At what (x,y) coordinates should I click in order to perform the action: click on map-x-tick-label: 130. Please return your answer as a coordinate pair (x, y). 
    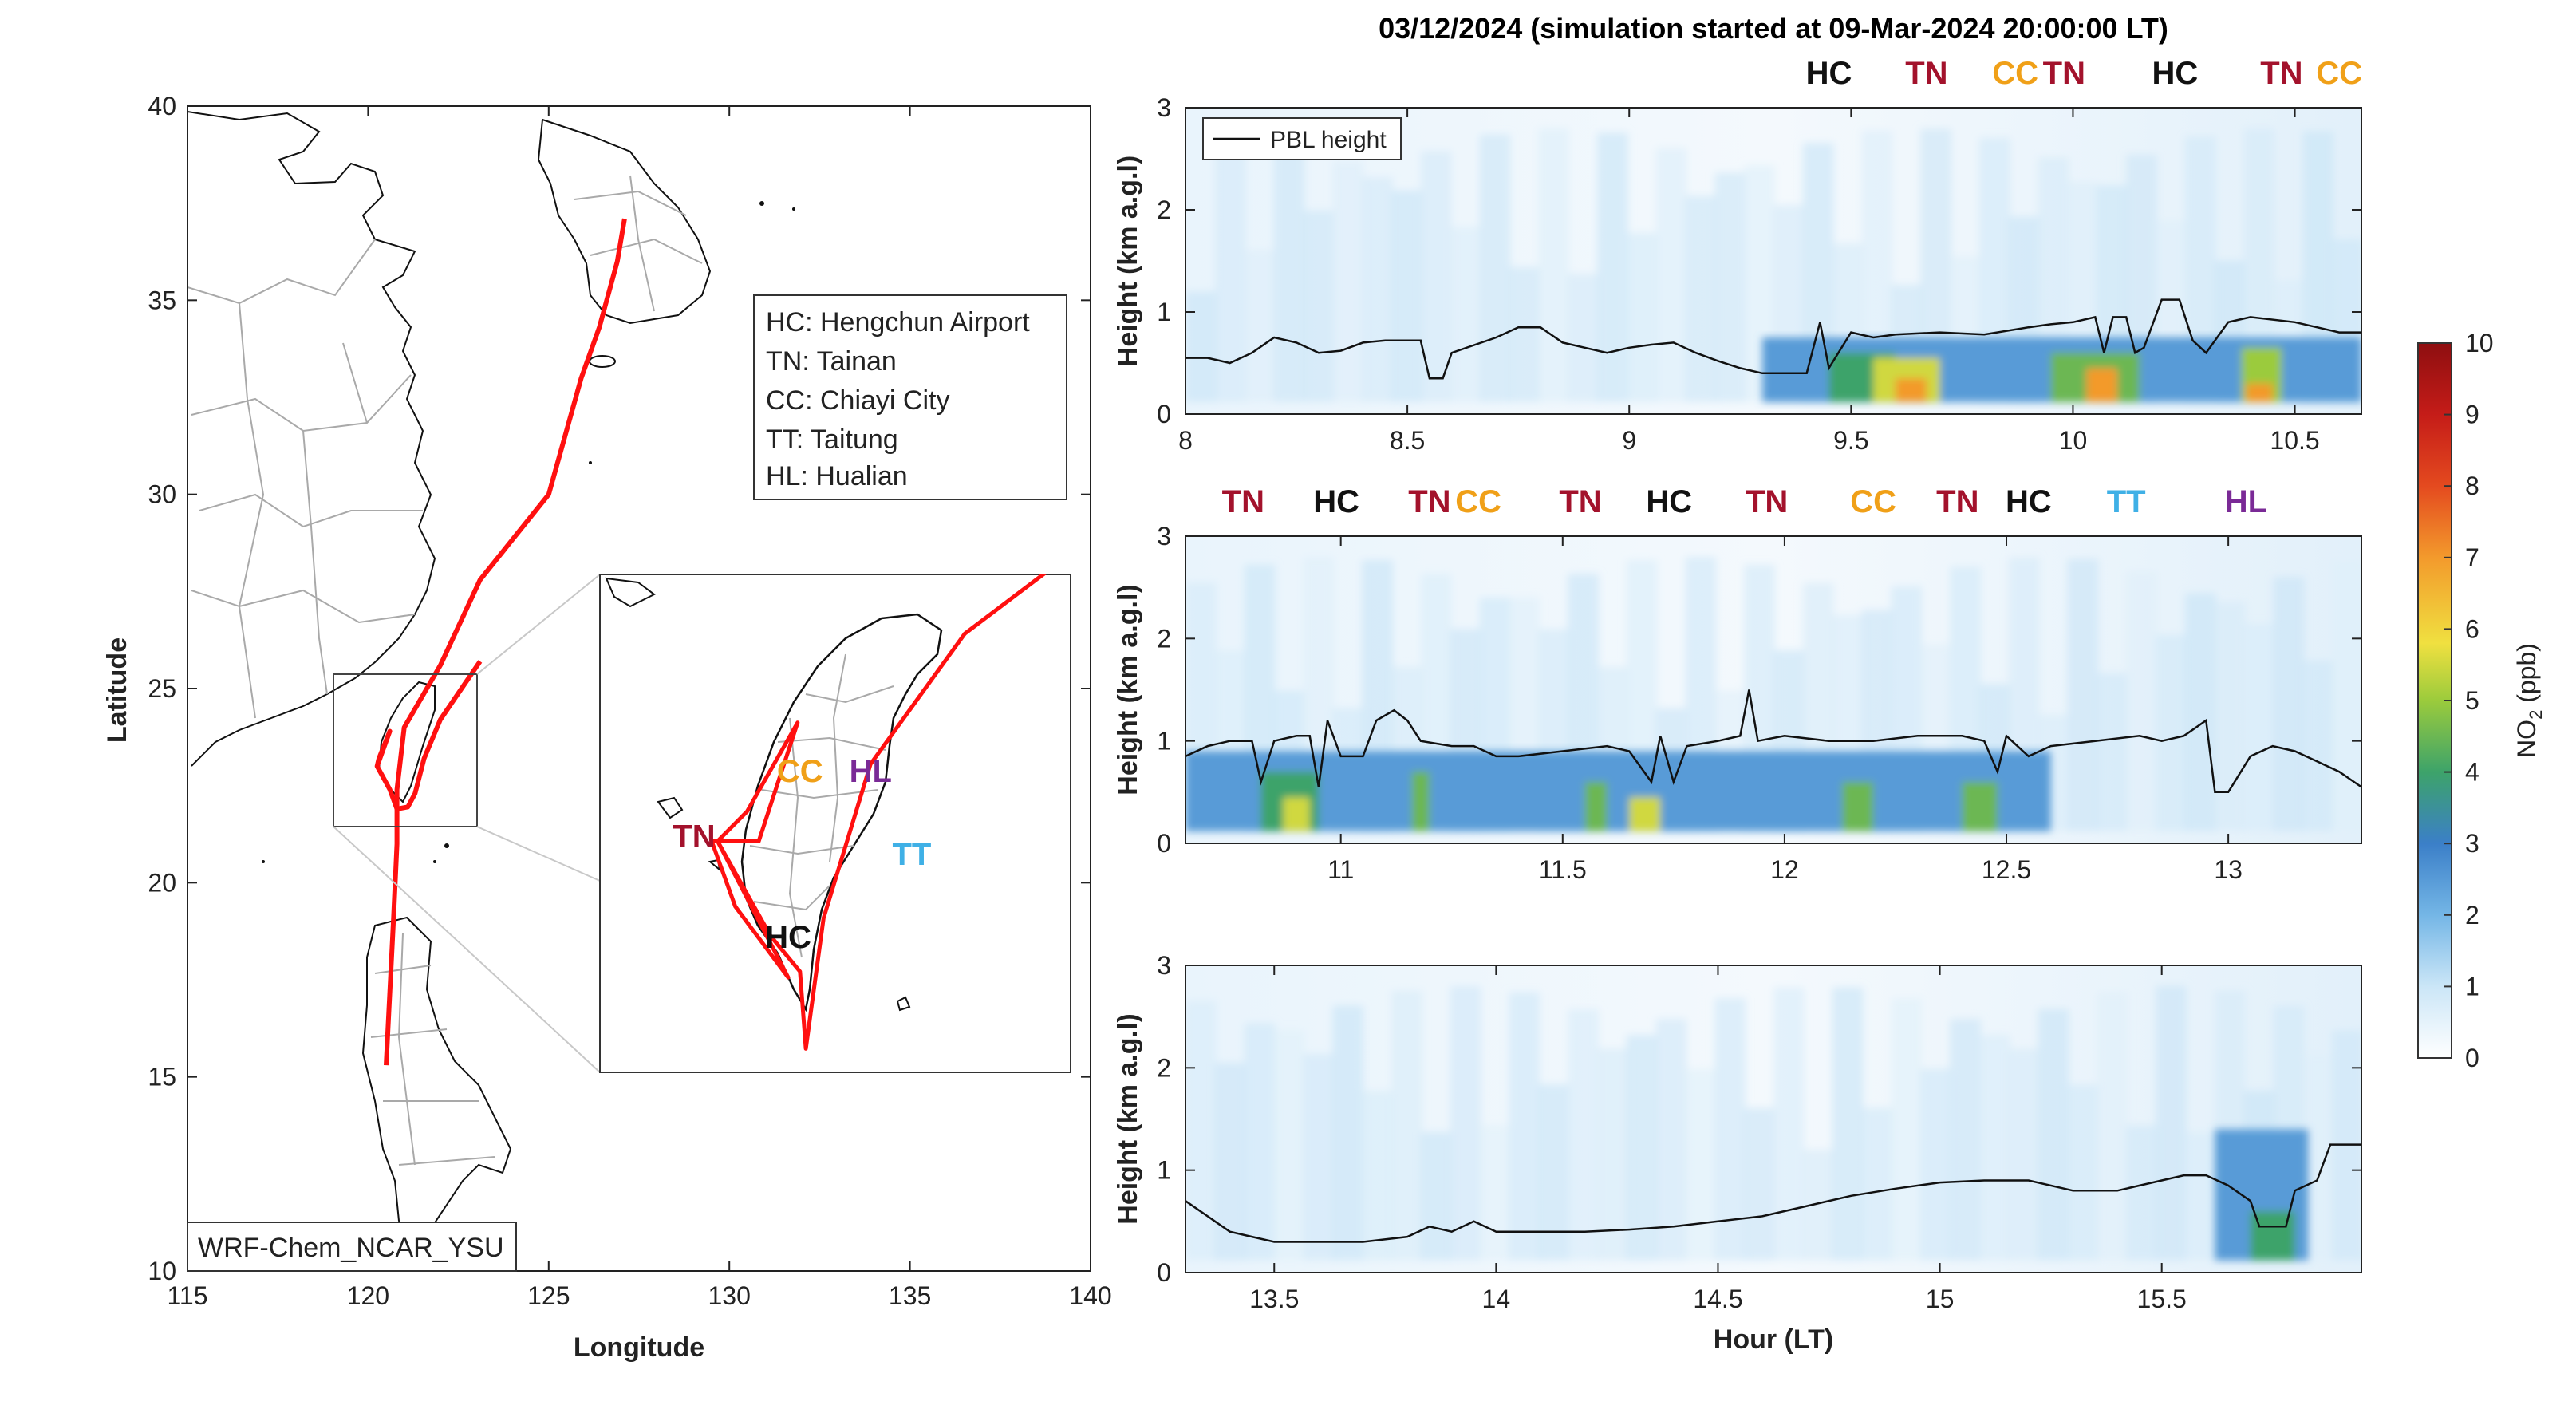
    Looking at the image, I should click on (729, 1295).